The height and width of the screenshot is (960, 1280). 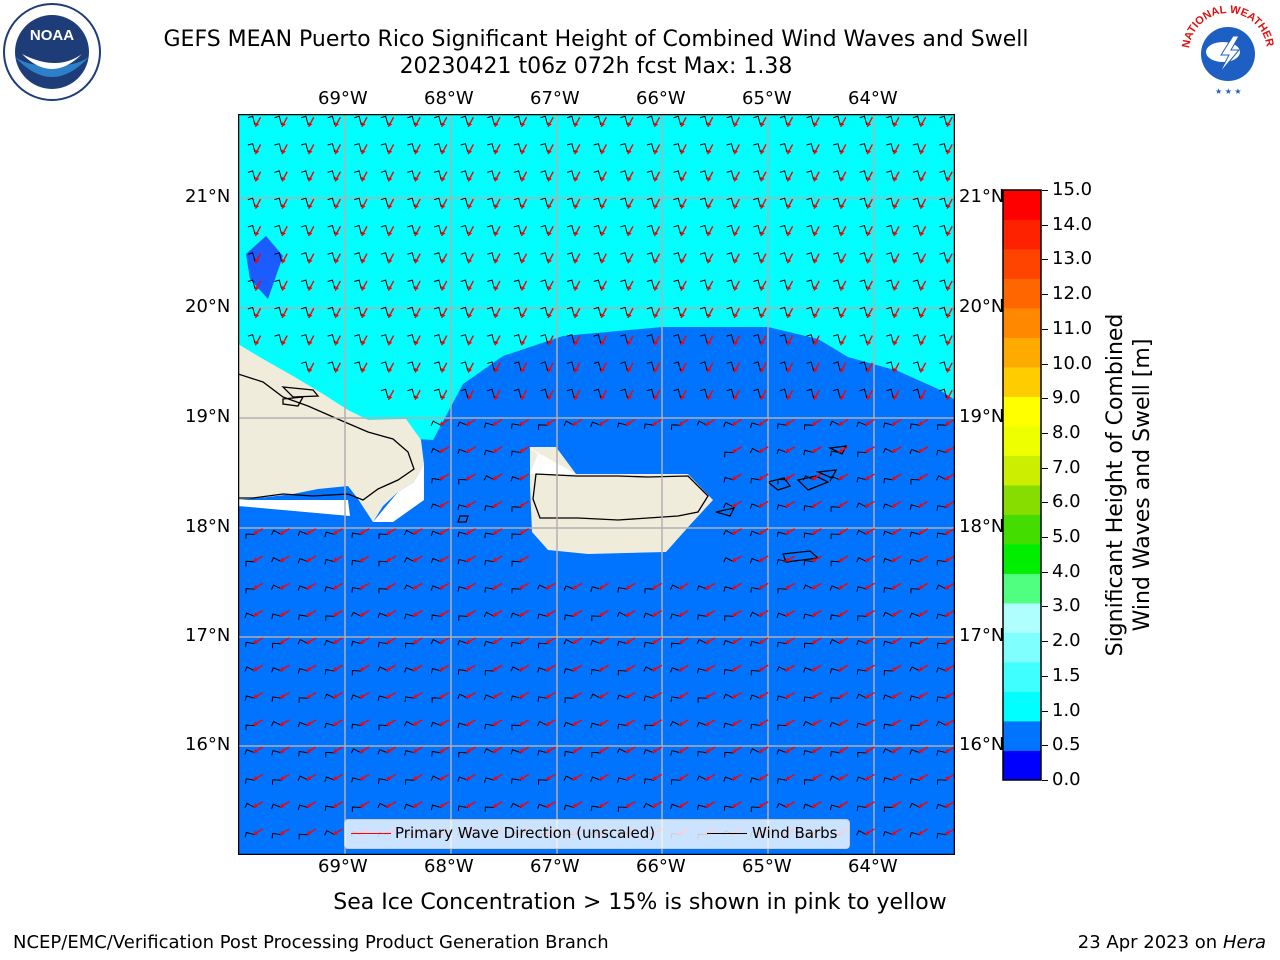 I want to click on colorbar-segment, so click(x=1022, y=382).